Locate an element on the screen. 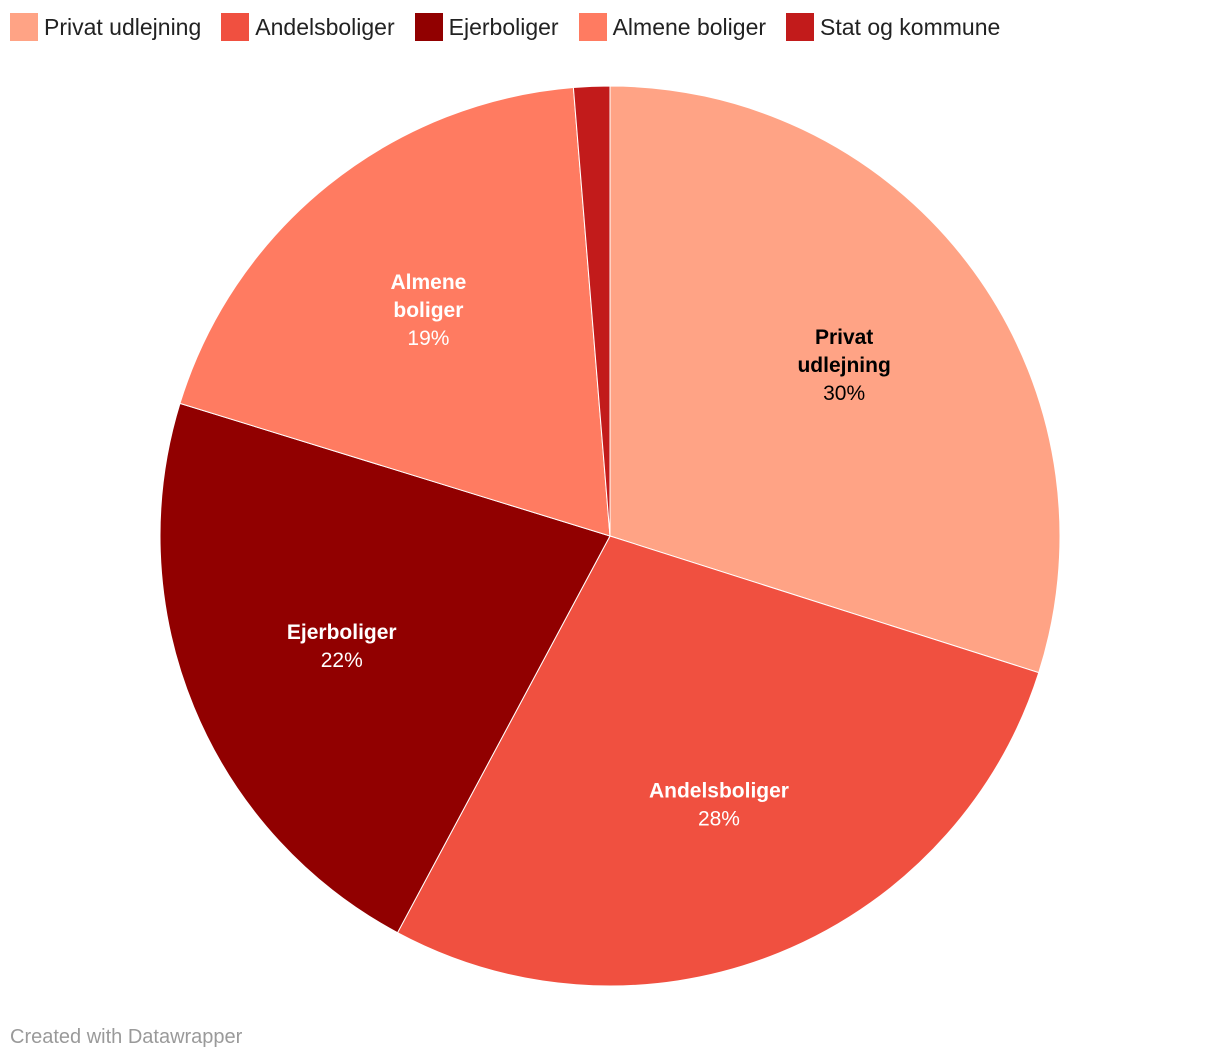 This screenshot has height=1062, width=1220. legend-label: Stat og kommune is located at coordinates (910, 27).